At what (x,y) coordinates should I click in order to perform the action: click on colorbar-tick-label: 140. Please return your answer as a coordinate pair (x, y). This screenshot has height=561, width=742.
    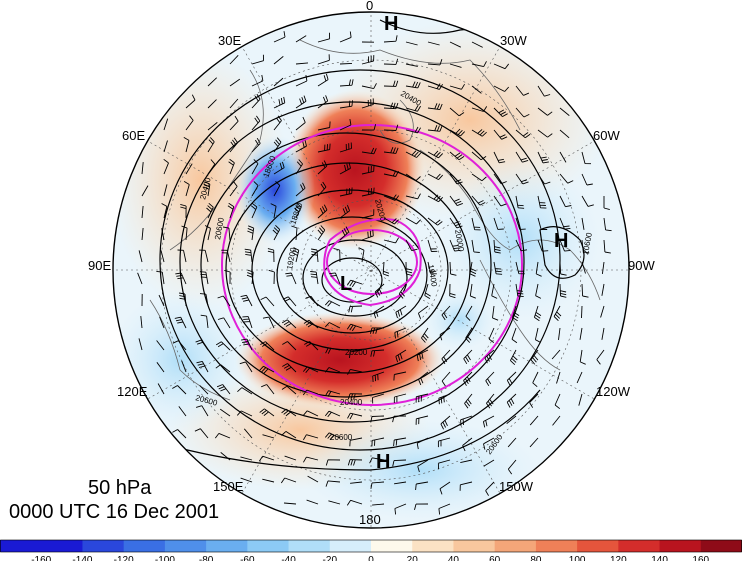
    Looking at the image, I should click on (659, 558).